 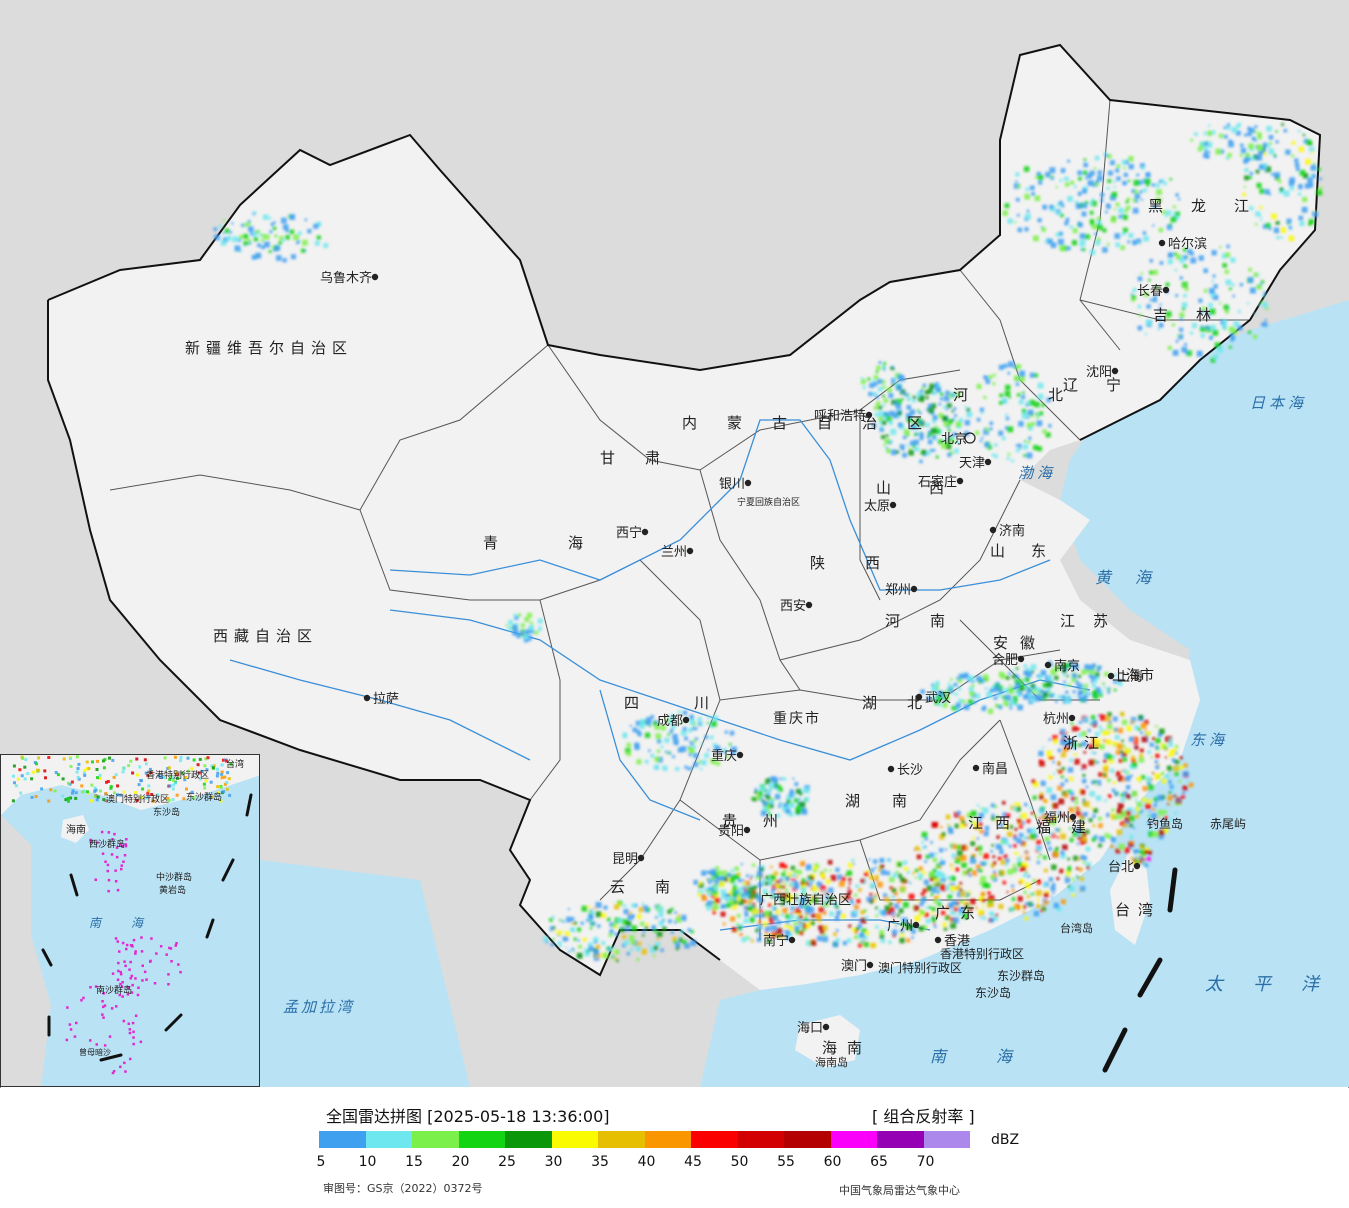 What do you see at coordinates (1106, 385) in the screenshot?
I see `region-label: 辽宁` at bounding box center [1106, 385].